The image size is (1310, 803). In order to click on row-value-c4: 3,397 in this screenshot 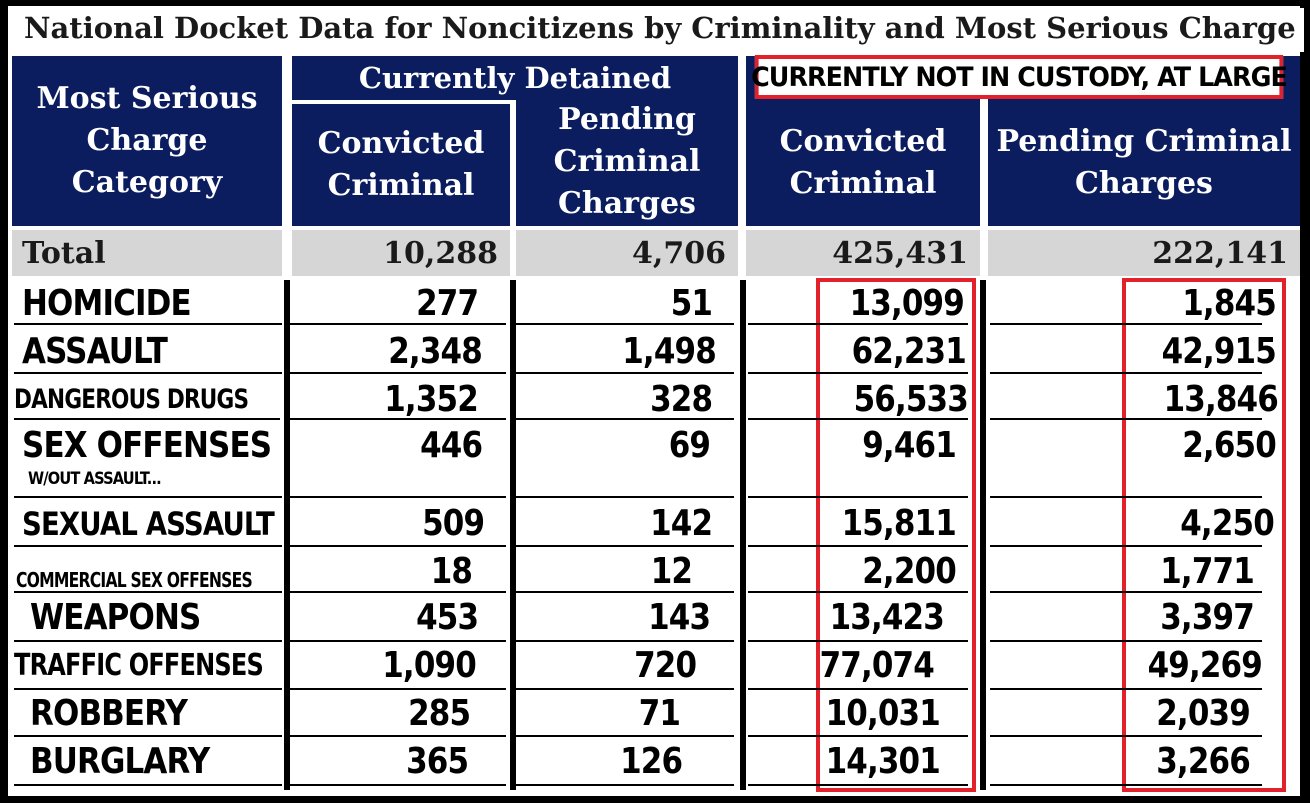, I will do `click(1207, 617)`.